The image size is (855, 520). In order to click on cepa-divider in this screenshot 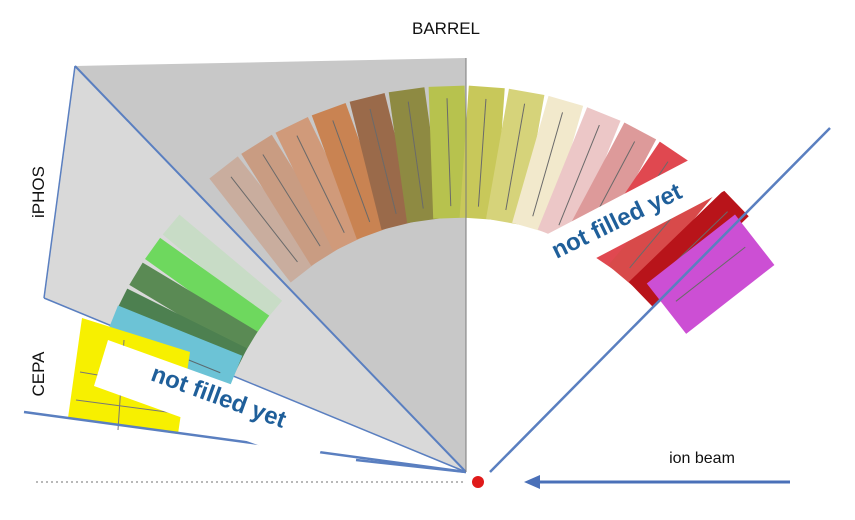, I will do `click(129, 407)`.